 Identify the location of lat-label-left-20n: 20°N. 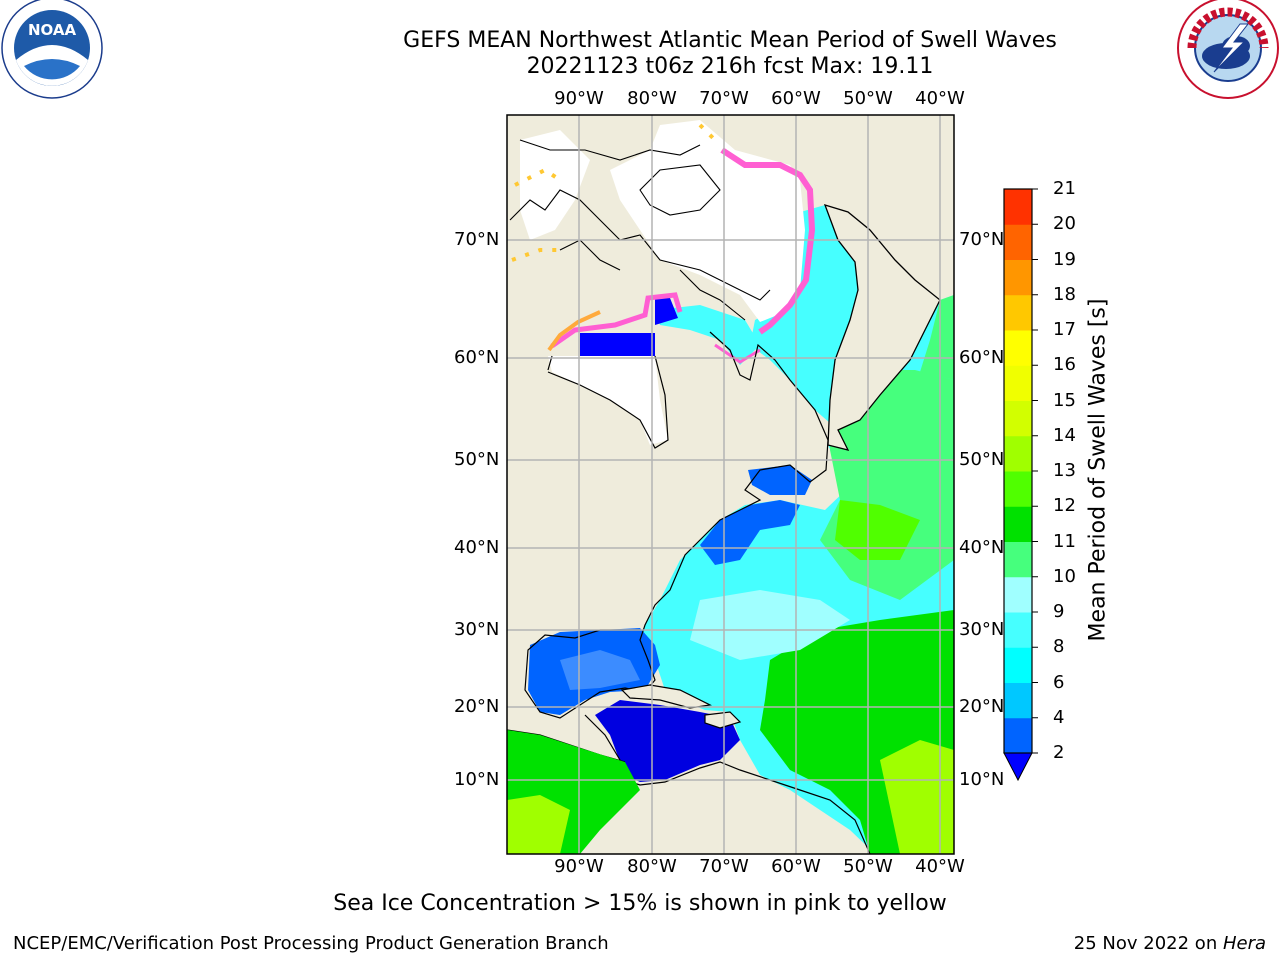
(477, 706).